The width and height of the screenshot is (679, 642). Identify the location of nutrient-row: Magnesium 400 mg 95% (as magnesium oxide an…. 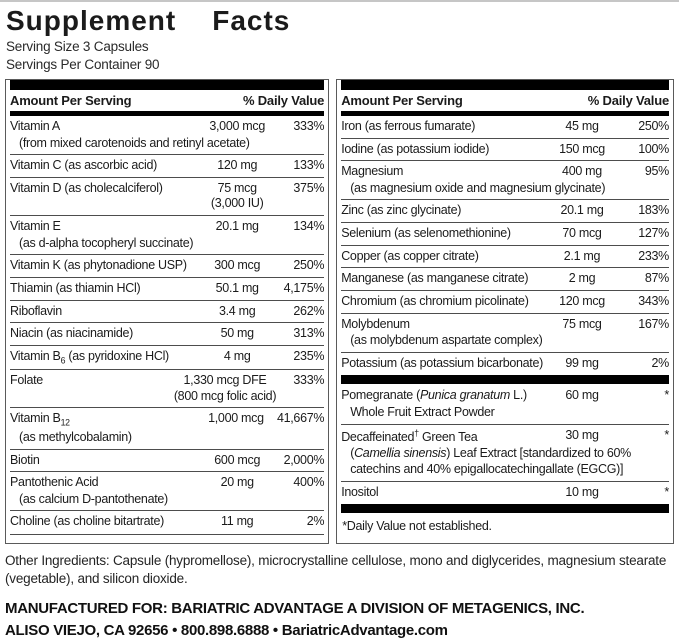
(505, 179).